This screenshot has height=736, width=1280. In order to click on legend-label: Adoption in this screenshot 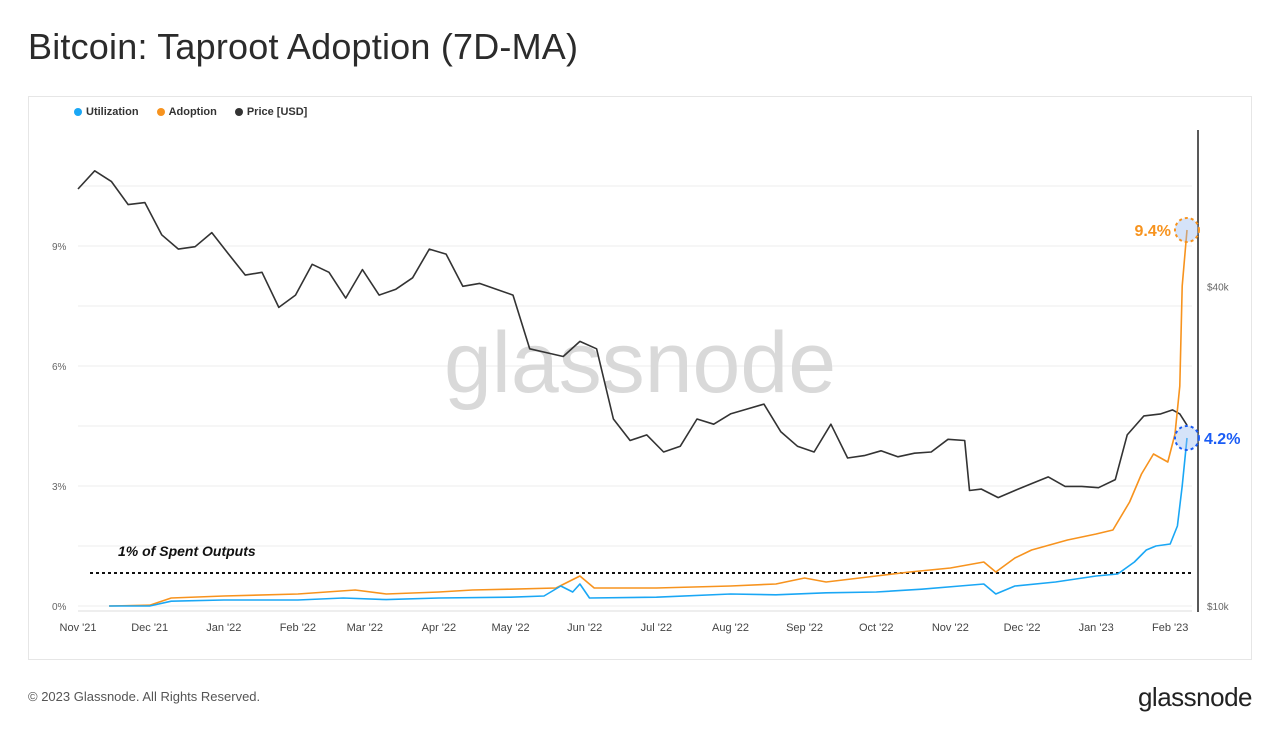, I will do `click(192, 112)`.